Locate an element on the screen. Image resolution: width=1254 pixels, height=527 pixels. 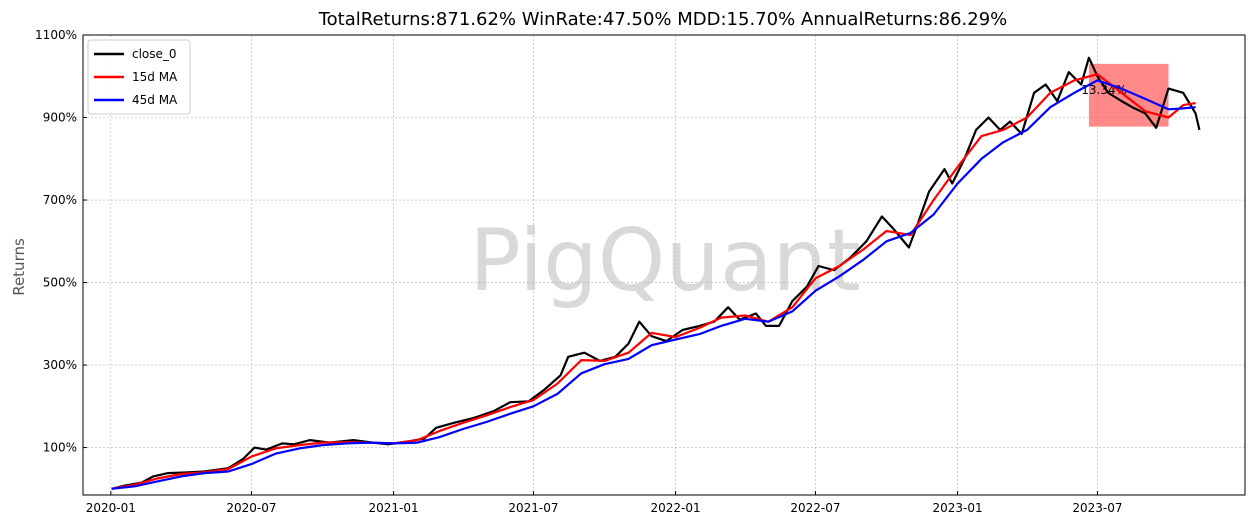
y-tick-label: 900% is located at coordinates (60, 118).